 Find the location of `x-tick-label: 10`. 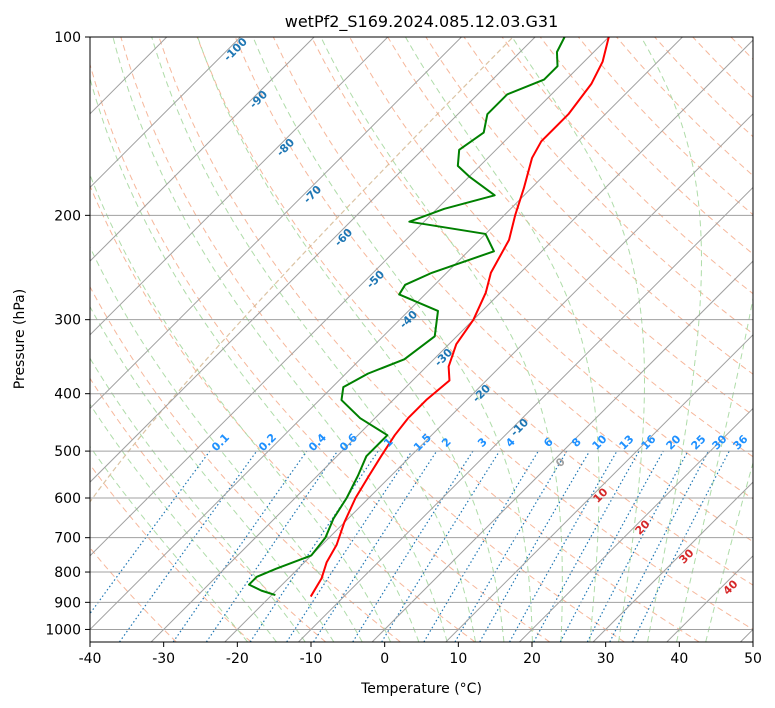

x-tick-label: 10 is located at coordinates (458, 659).